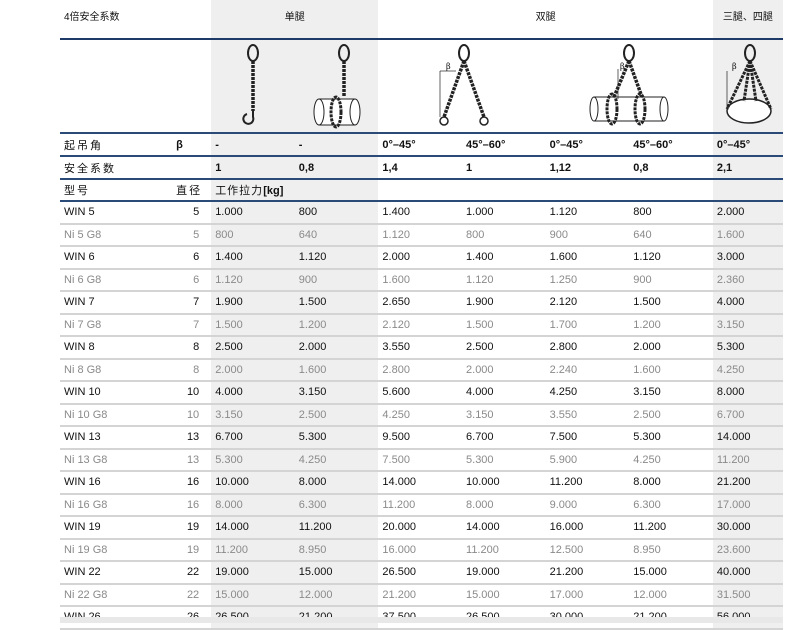 The width and height of the screenshot is (793, 630). I want to click on table-title: 4倍安全系数, so click(136, 20).